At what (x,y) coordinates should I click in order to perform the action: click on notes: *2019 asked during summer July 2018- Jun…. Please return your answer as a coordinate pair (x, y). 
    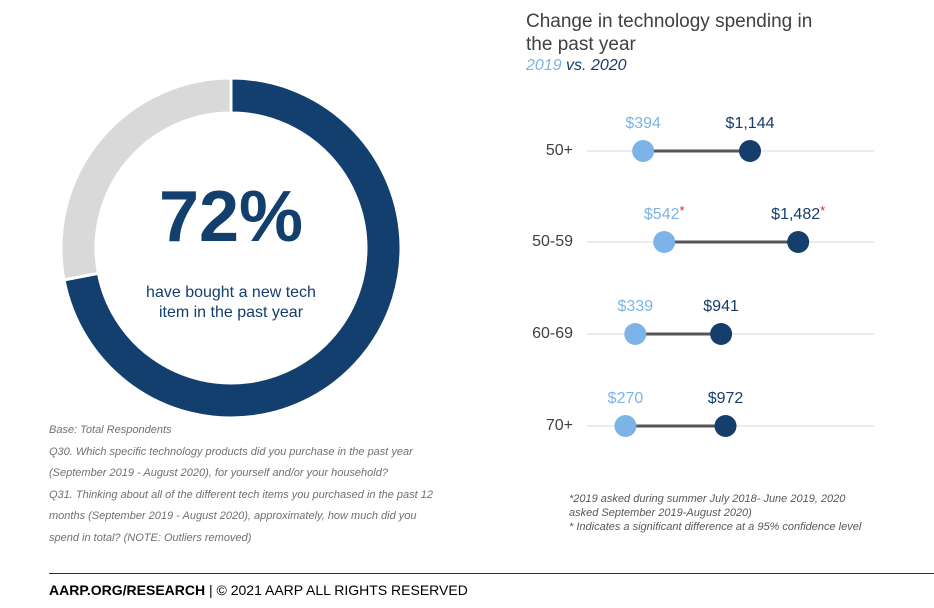
    Looking at the image, I should click on (719, 513).